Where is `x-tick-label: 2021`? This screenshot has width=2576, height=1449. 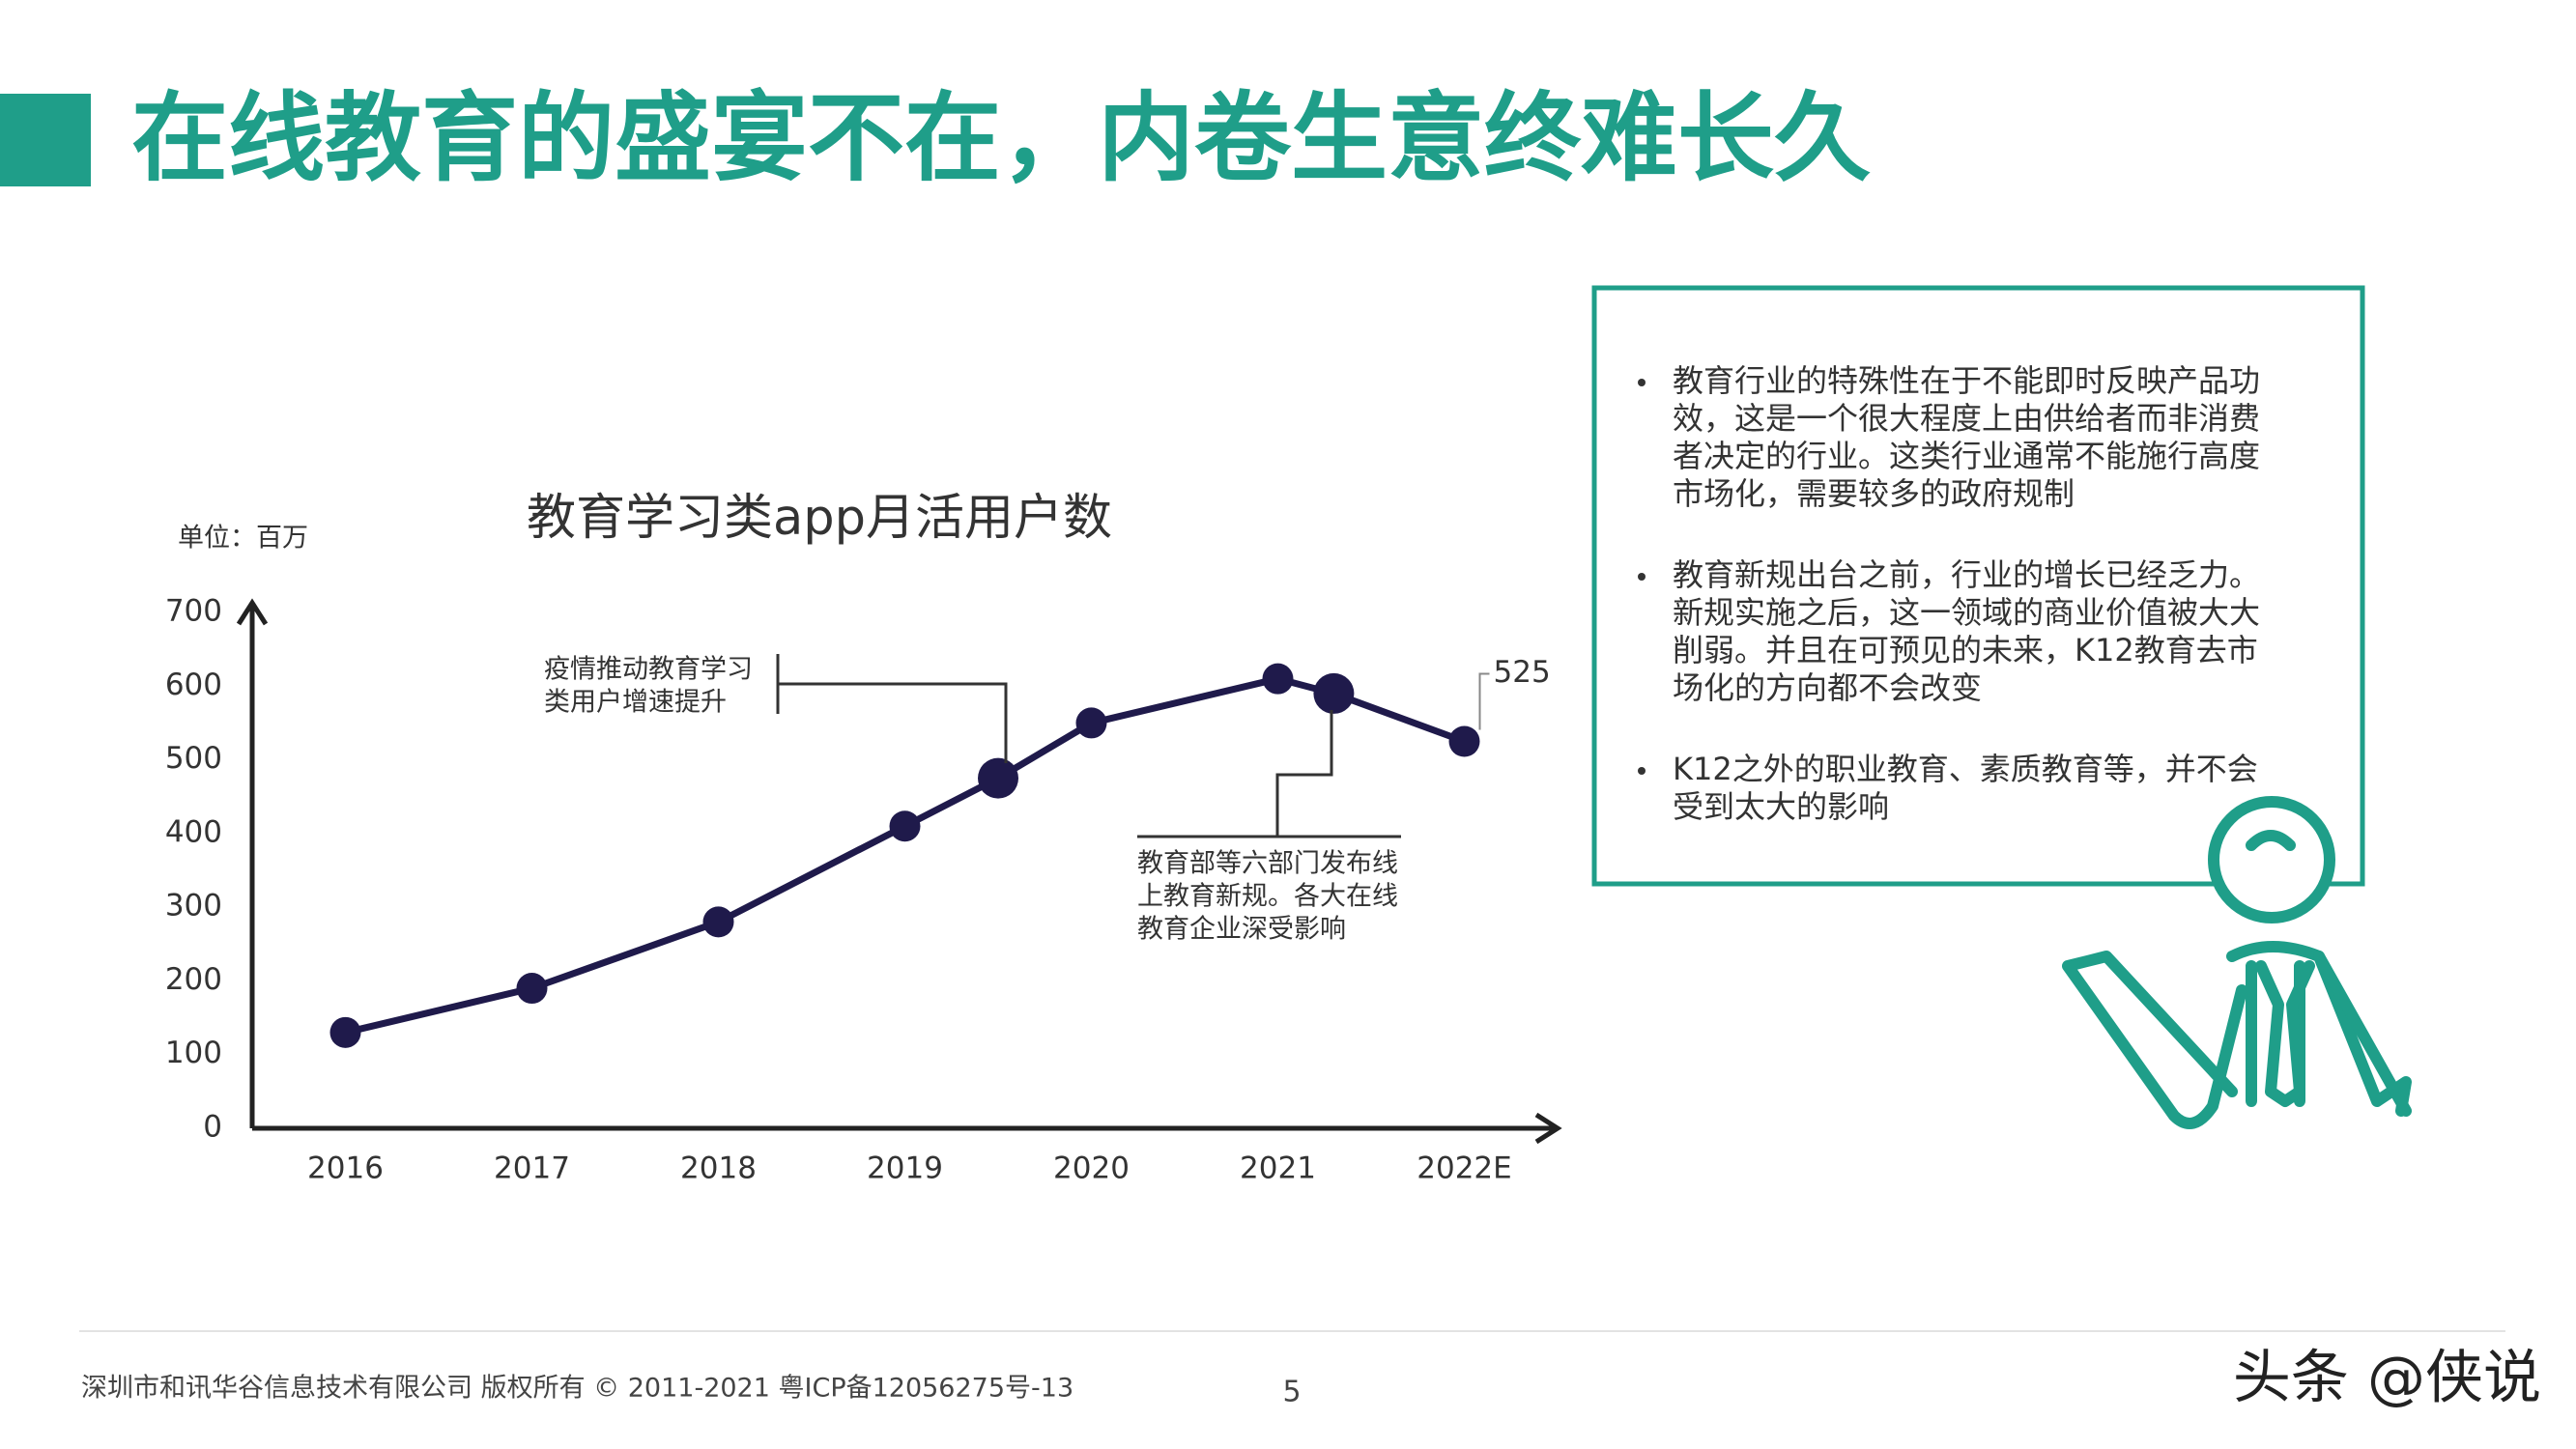
x-tick-label: 2021 is located at coordinates (1278, 1168).